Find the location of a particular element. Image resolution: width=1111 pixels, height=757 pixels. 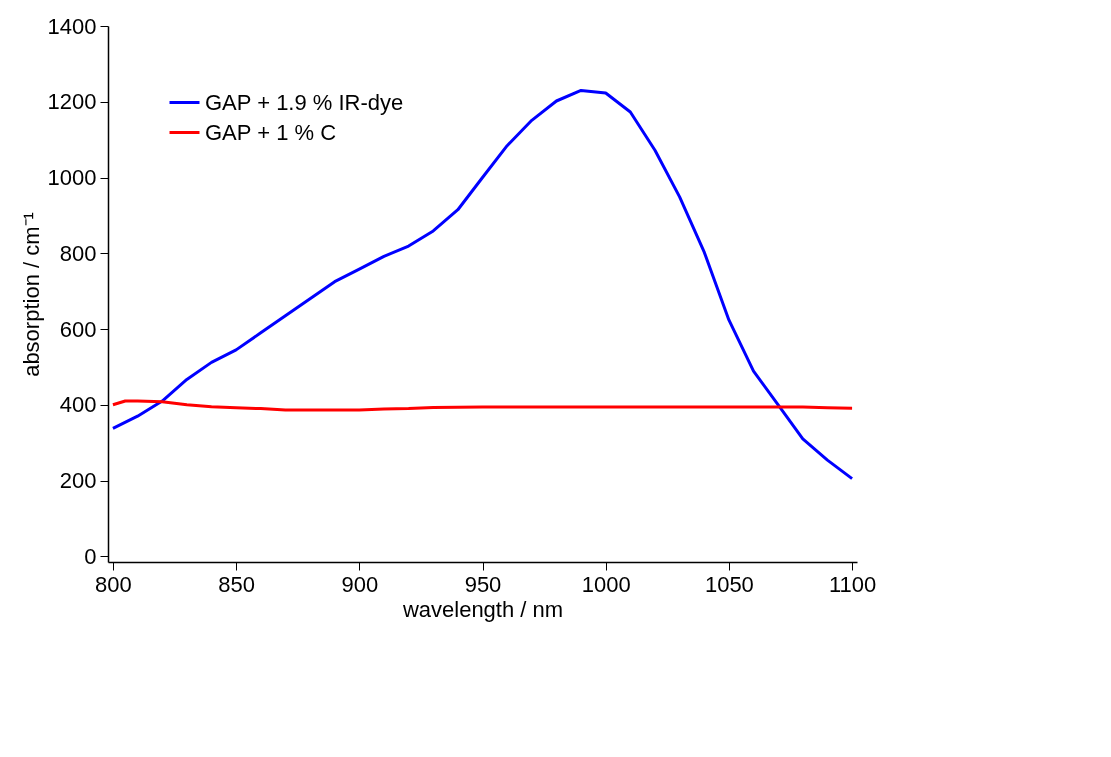

legend-label: GAP + 1 % C is located at coordinates (271, 132).